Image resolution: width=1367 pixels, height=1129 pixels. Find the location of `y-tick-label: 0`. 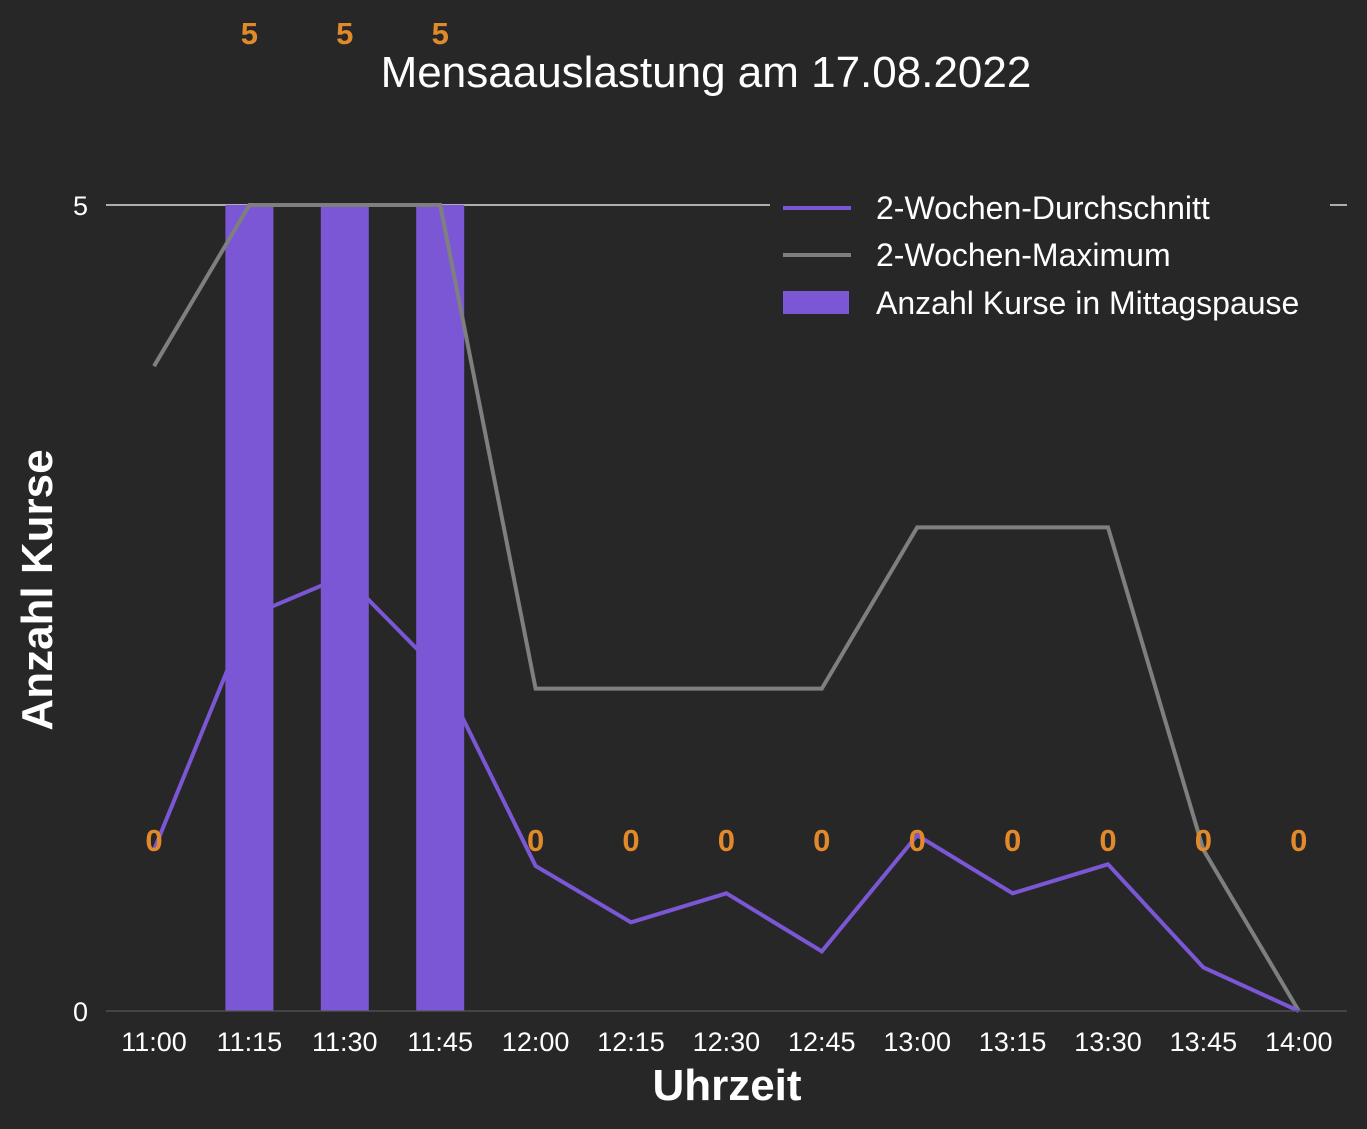

y-tick-label: 0 is located at coordinates (80, 1012).